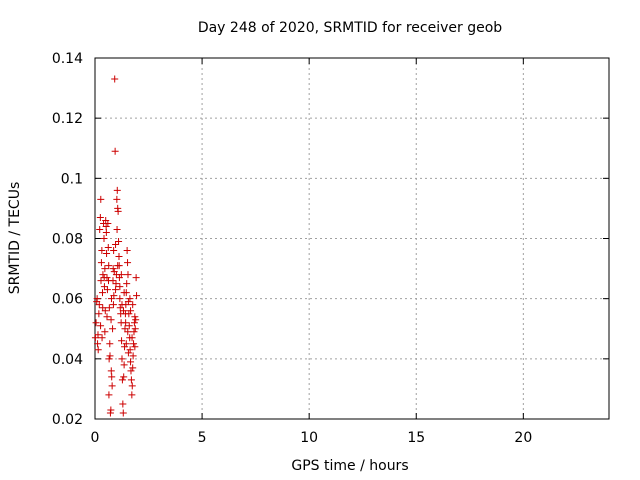  Describe the element at coordinates (309, 438) in the screenshot. I see `x-tick-label: 10` at that location.